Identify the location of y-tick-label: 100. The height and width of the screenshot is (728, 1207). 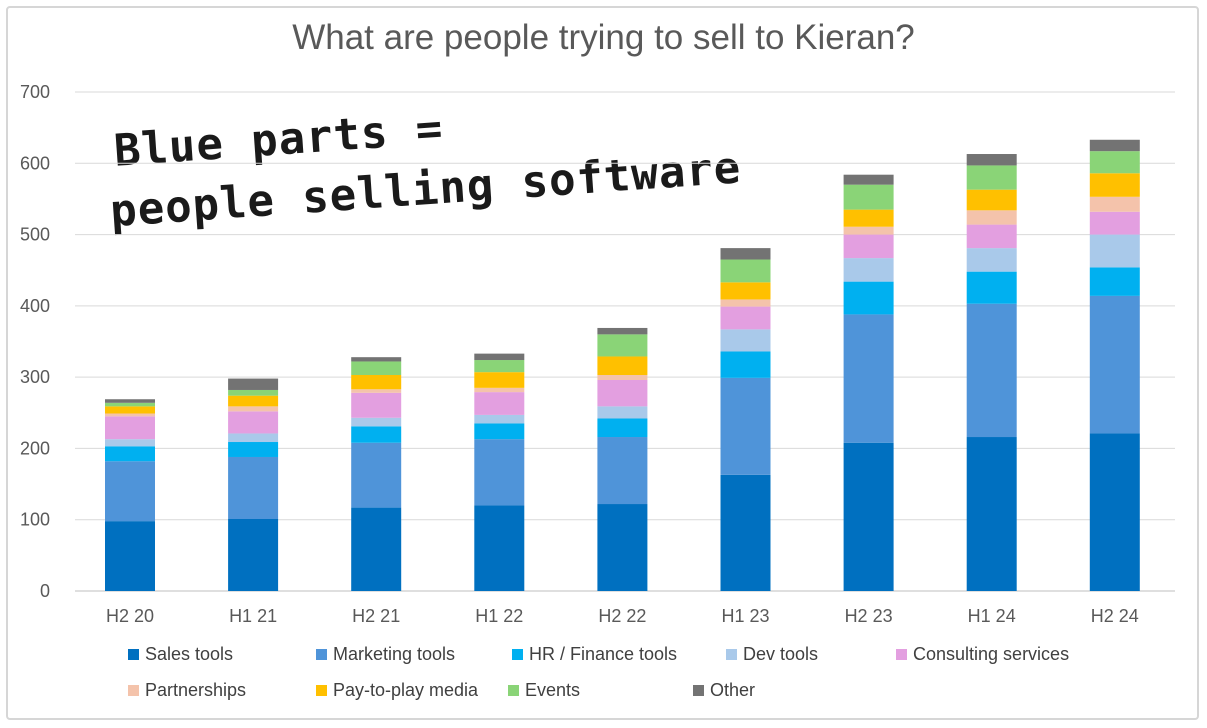
(35, 520).